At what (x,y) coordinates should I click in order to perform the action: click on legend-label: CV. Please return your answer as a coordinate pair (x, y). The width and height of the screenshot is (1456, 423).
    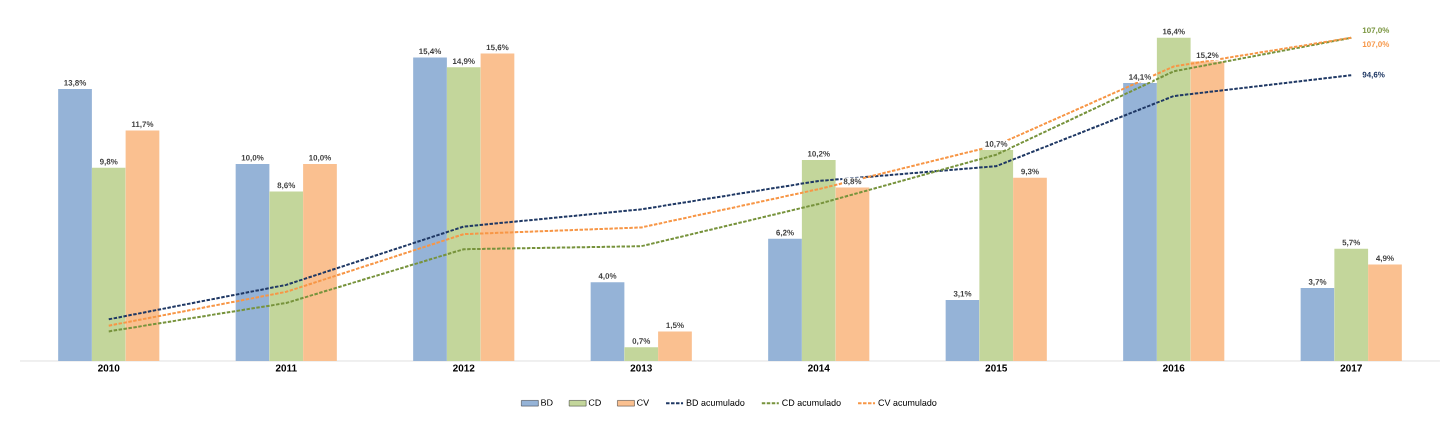
    Looking at the image, I should click on (643, 402).